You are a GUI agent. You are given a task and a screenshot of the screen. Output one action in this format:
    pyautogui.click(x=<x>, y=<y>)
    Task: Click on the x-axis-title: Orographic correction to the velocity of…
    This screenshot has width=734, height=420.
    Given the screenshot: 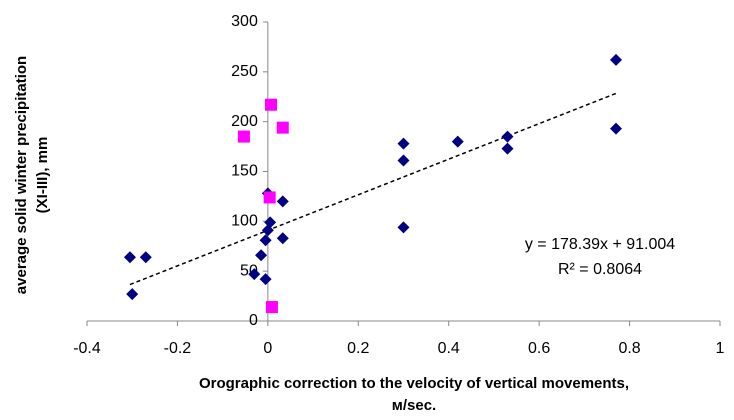 What is the action you would take?
    pyautogui.click(x=414, y=383)
    